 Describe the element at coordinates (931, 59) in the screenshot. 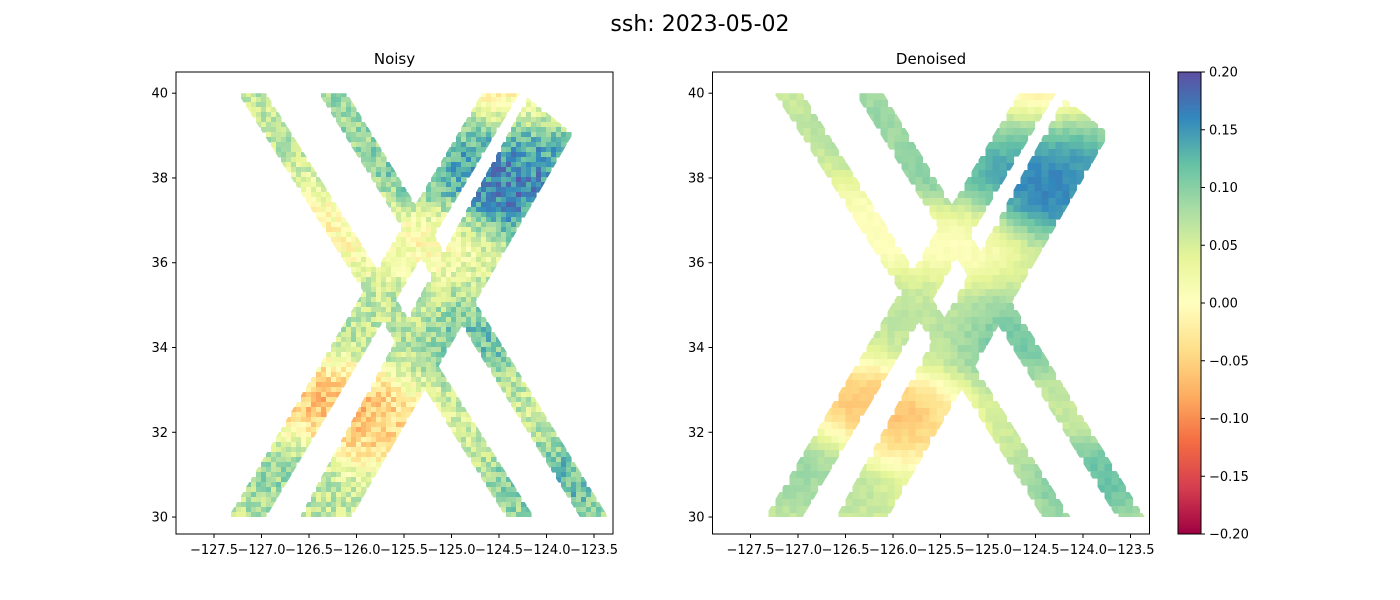

I see `panel-title-denoised: Denoised` at that location.